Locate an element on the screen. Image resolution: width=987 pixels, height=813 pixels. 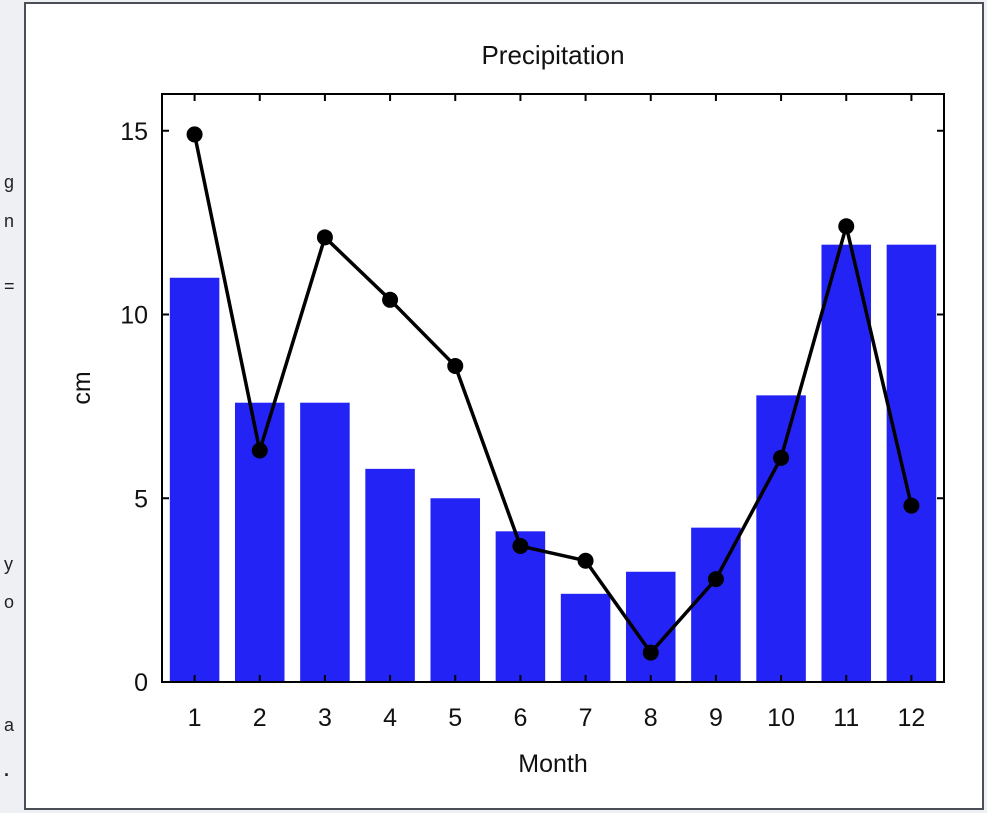
text-fragment: . is located at coordinates (7, 770).